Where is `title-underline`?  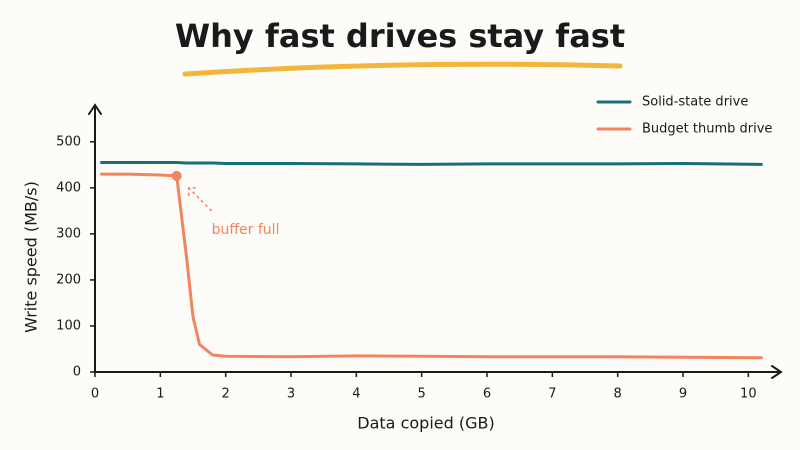 title-underline is located at coordinates (402, 69).